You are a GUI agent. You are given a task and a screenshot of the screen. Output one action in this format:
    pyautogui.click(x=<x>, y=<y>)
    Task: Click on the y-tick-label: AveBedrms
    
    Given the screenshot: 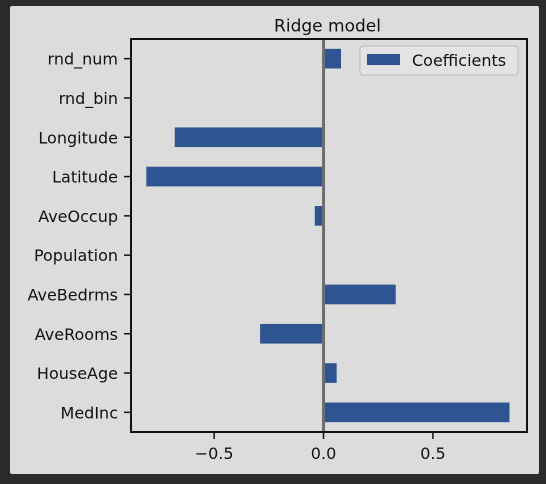 What is the action you would take?
    pyautogui.click(x=72, y=294)
    